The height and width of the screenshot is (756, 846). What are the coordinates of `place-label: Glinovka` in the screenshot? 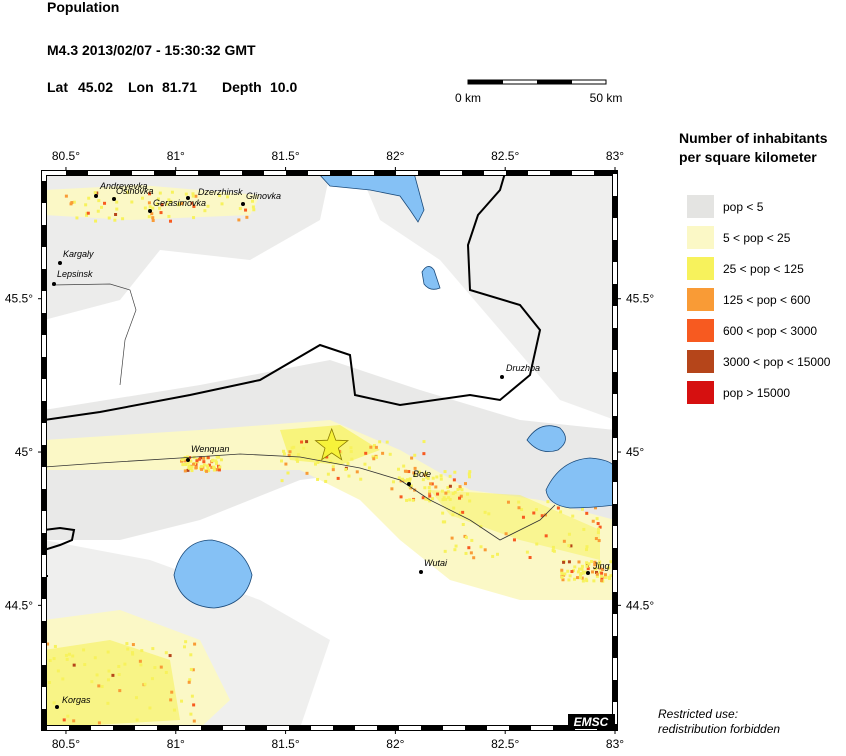 It's located at (263, 196).